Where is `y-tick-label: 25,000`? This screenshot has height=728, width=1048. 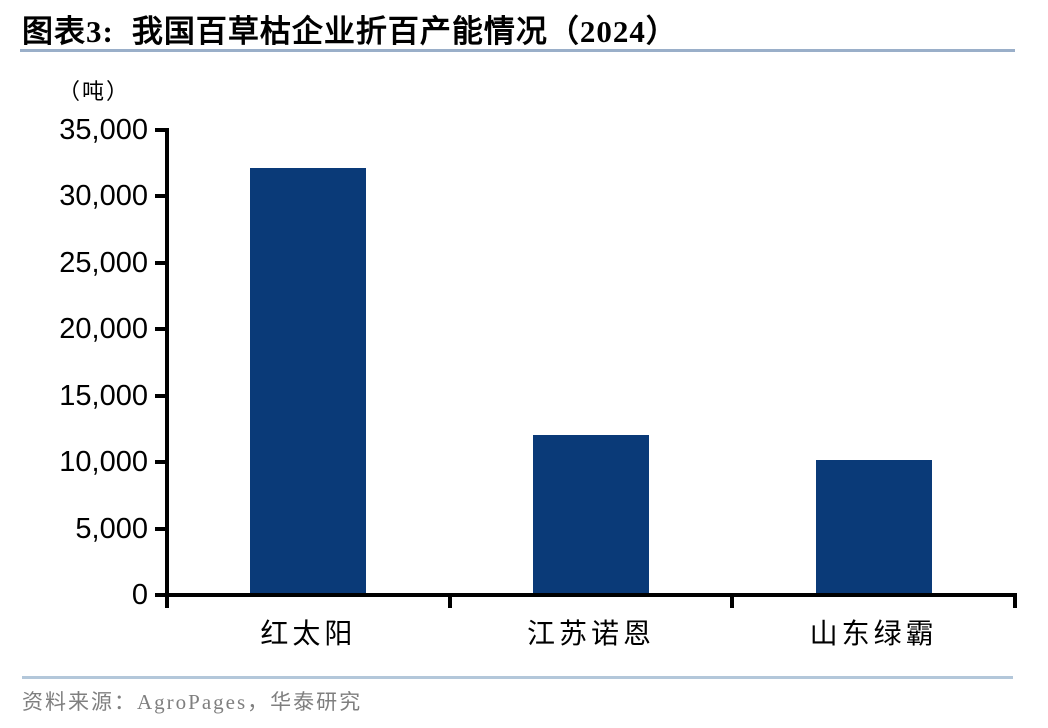
y-tick-label: 25,000 is located at coordinates (103, 262).